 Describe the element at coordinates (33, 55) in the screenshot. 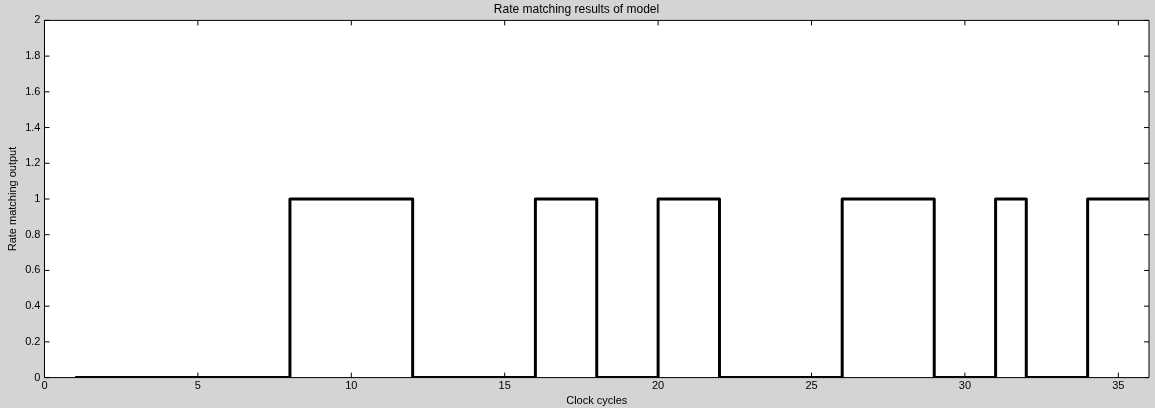

I see `y-tick-label: 1.8` at that location.